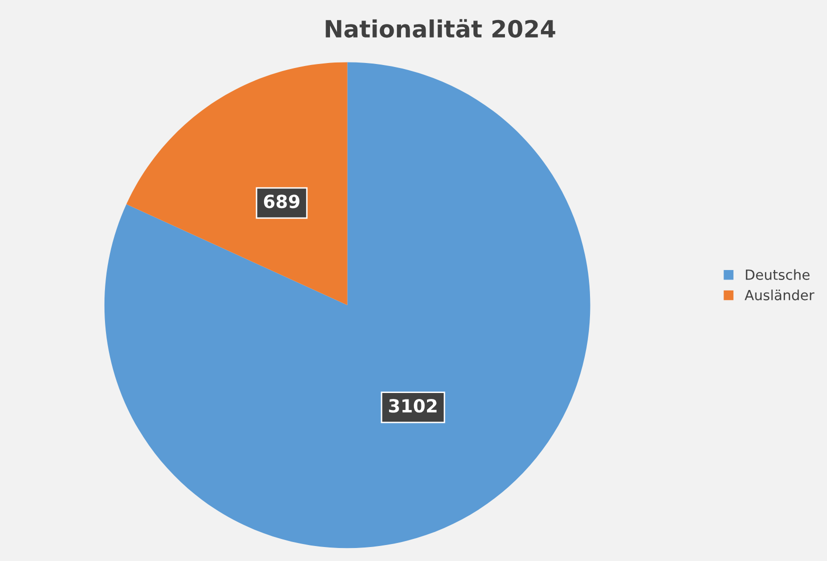  What do you see at coordinates (282, 201) in the screenshot?
I see `data-label: 689` at bounding box center [282, 201].